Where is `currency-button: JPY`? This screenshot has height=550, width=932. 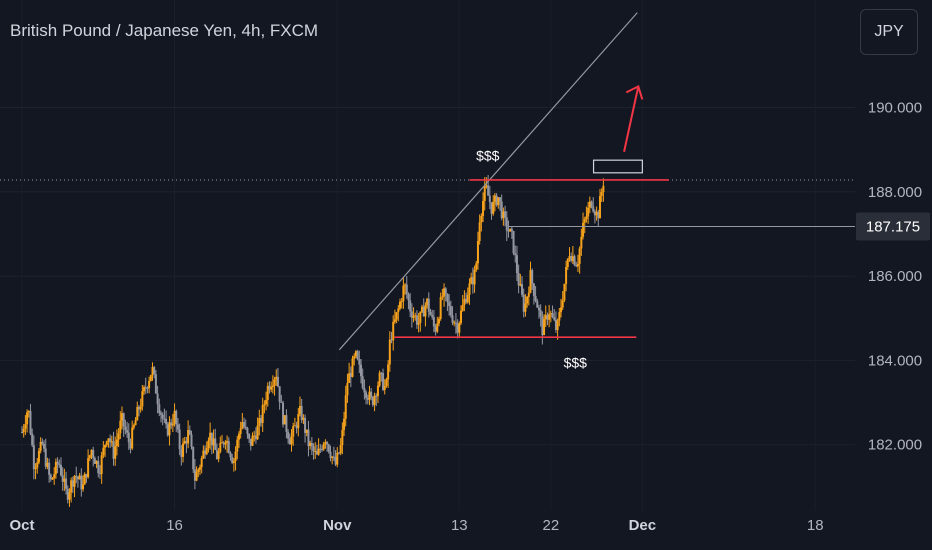
currency-button: JPY is located at coordinates (889, 32).